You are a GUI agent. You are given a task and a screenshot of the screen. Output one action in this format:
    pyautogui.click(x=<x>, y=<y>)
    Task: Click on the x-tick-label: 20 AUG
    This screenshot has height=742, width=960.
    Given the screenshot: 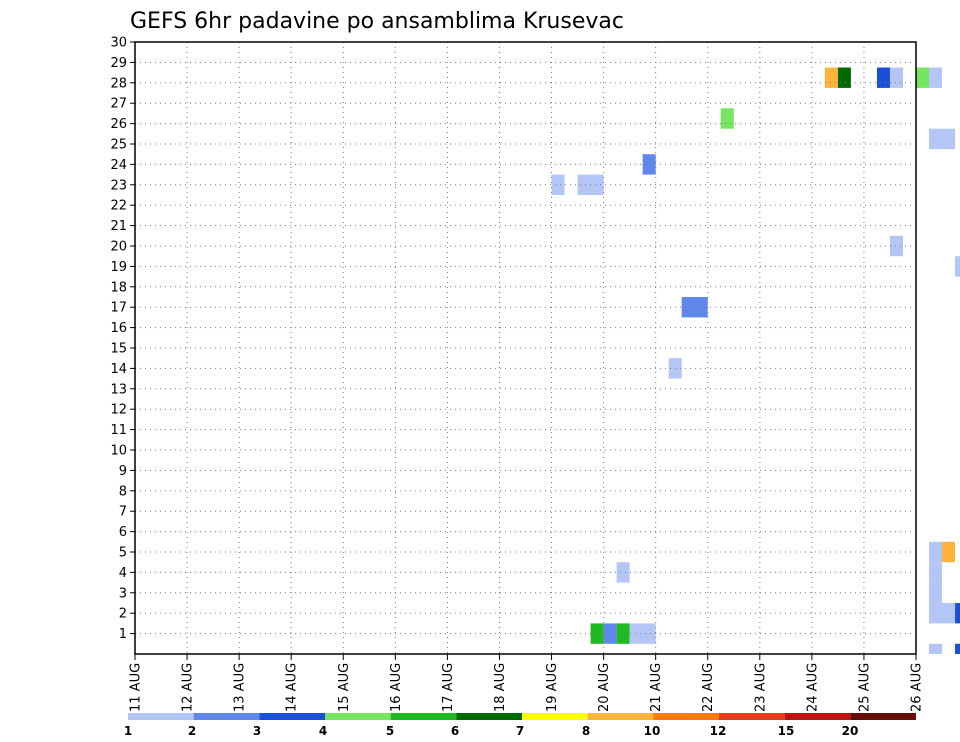 What is the action you would take?
    pyautogui.click(x=604, y=687)
    